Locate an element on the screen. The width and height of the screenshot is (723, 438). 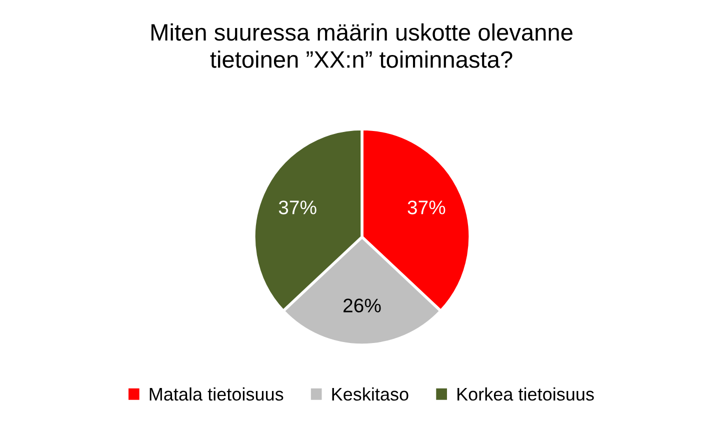
legend-label: Korkea tietoisuus is located at coordinates (525, 394).